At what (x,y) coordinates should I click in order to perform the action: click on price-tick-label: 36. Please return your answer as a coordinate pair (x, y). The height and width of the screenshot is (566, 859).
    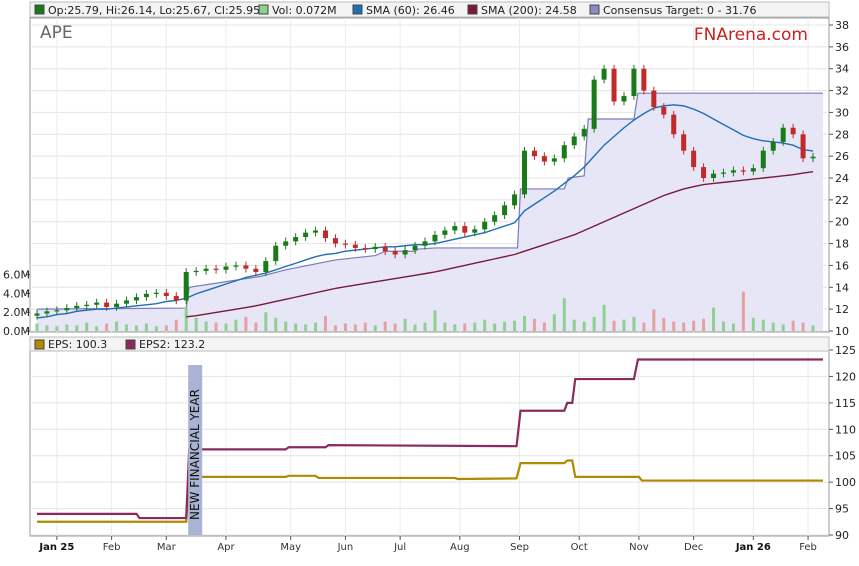
    Looking at the image, I should click on (842, 47).